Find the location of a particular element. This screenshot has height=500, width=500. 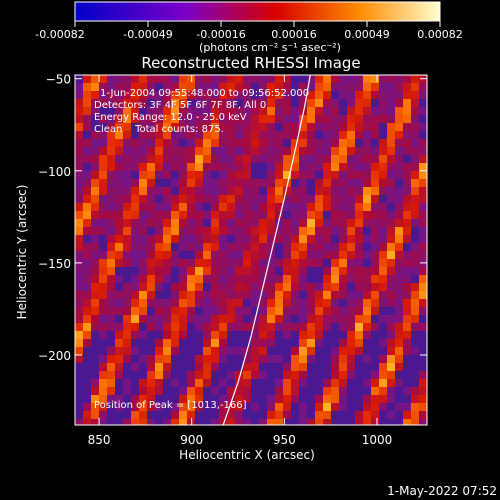

x-axis-label: Heliocentric X (arcsec) is located at coordinates (247, 455).